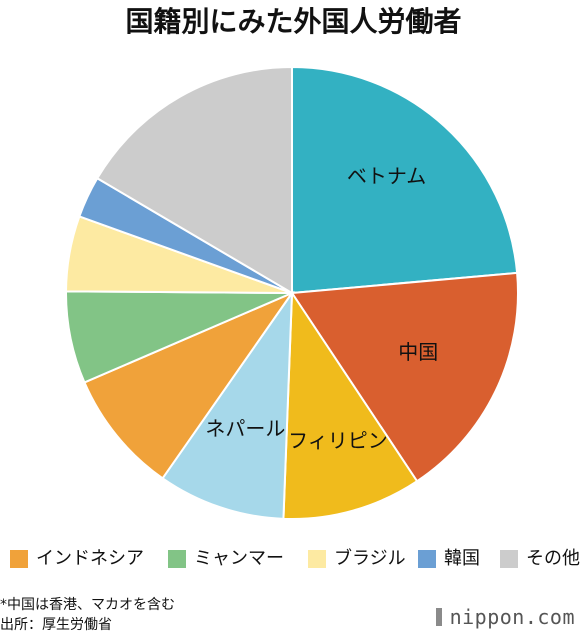 This screenshot has height=640, width=587. I want to click on legend-item-3: 韓国, so click(449, 559).